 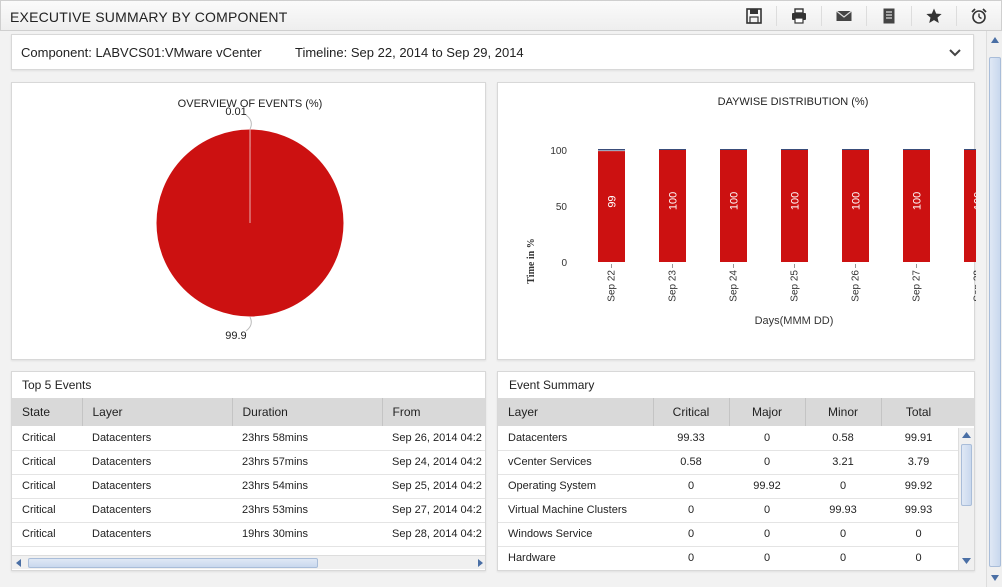 I want to click on table-row: Virtual Machine Clusters 0 0 99.93 99.93, so click(x=736, y=510).